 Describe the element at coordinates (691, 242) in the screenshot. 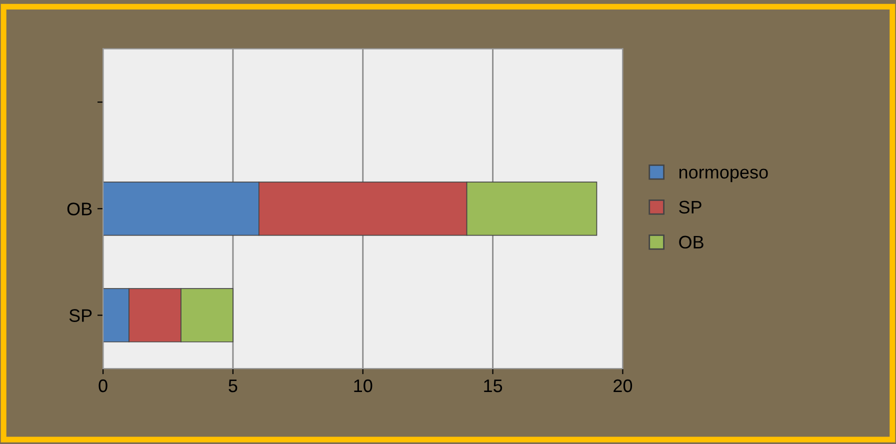

I see `legend-label: OB` at that location.